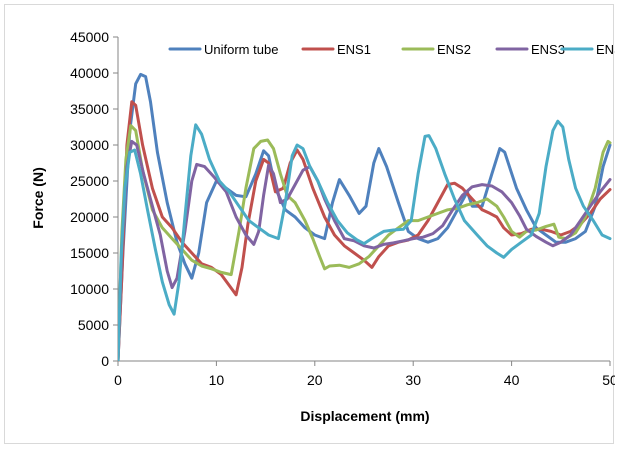  Describe the element at coordinates (89, 289) in the screenshot. I see `y-tick-label: 10000` at that location.